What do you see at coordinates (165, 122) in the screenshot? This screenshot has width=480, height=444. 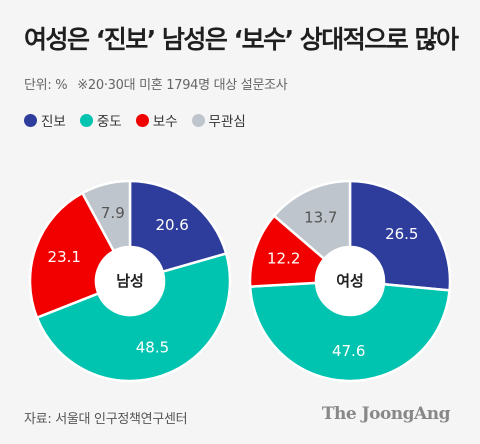 I see `legend-label: 보수` at bounding box center [165, 122].